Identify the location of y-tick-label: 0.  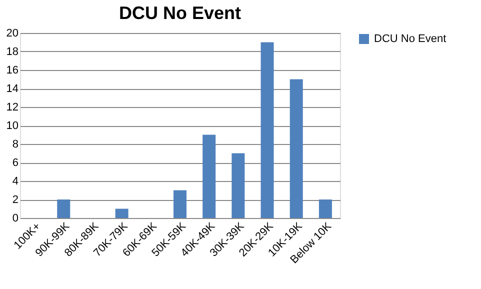
(15, 218).